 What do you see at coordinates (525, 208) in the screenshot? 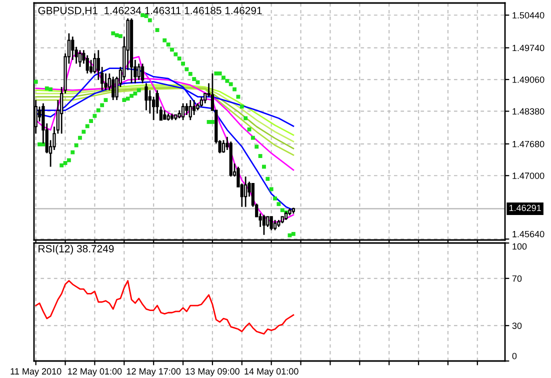
I see `ref-line-label: 1.46291` at bounding box center [525, 208].